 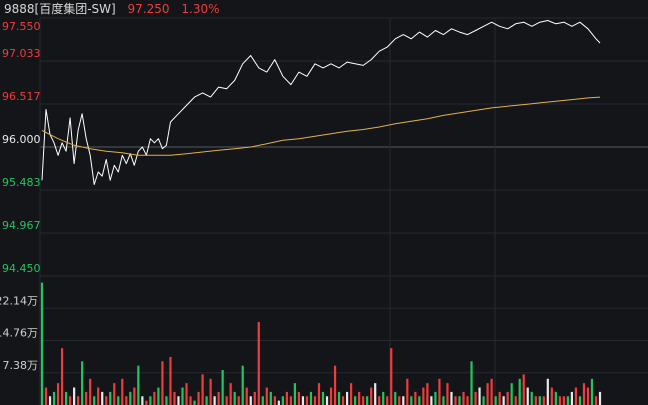 I want to click on chart-header: 9888[百度集团-SW] 97.250 1.30%, so click(x=116, y=9).